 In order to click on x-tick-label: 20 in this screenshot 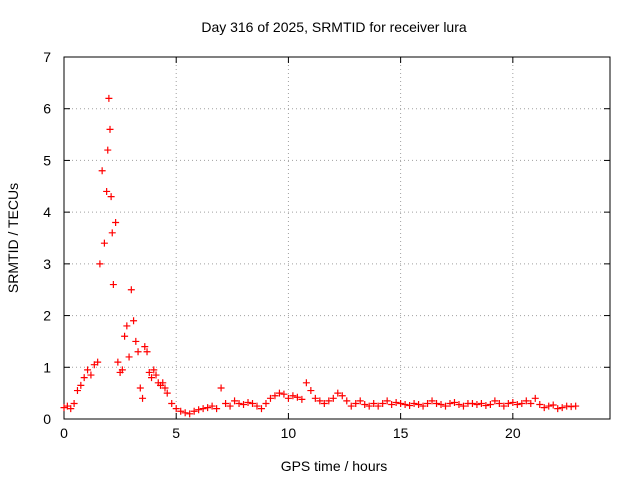, I will do `click(513, 433)`.